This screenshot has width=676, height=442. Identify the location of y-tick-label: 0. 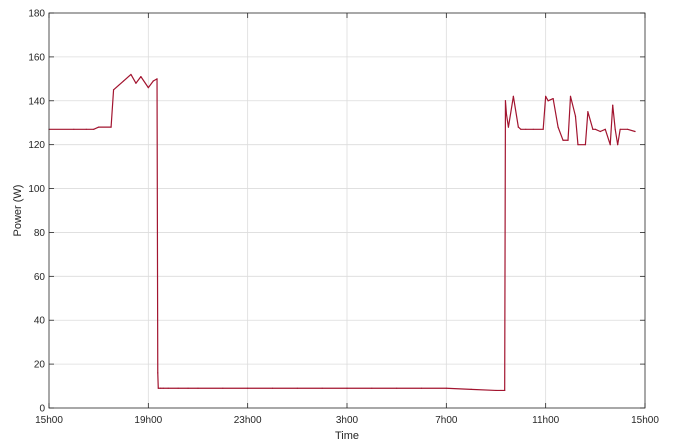
(42, 409).